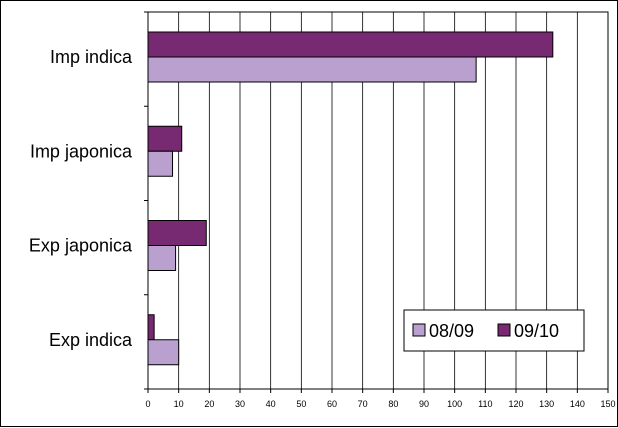  What do you see at coordinates (485, 404) in the screenshot?
I see `x-tick-label: 110` at bounding box center [485, 404].